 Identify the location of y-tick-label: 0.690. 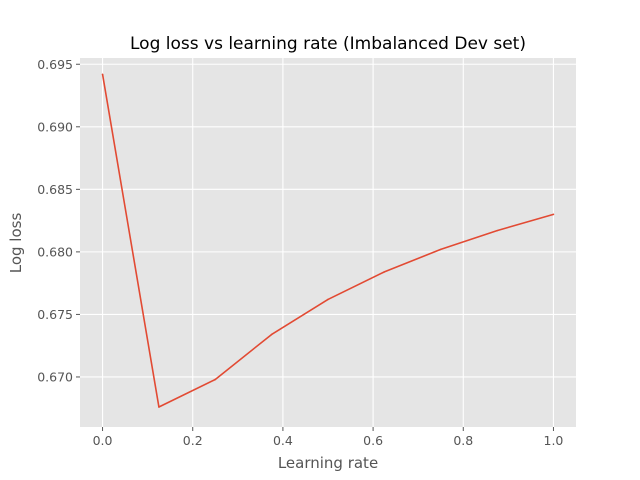
(55, 126).